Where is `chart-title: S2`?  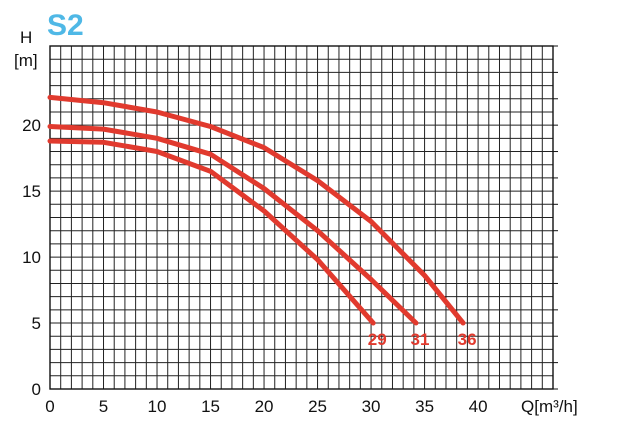 chart-title: S2 is located at coordinates (65, 25).